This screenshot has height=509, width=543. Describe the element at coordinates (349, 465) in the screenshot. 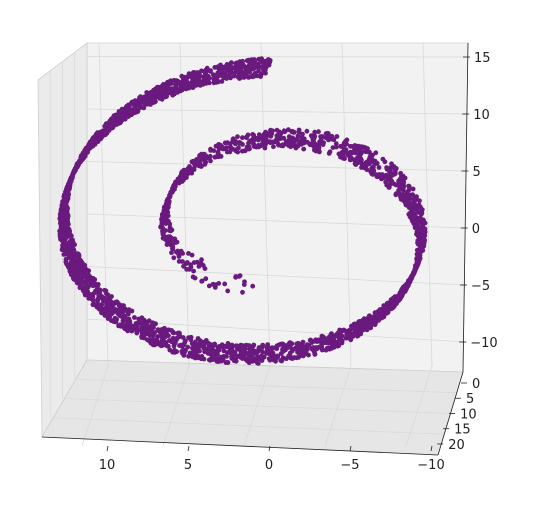

I see `x-tick-label: −5` at that location.